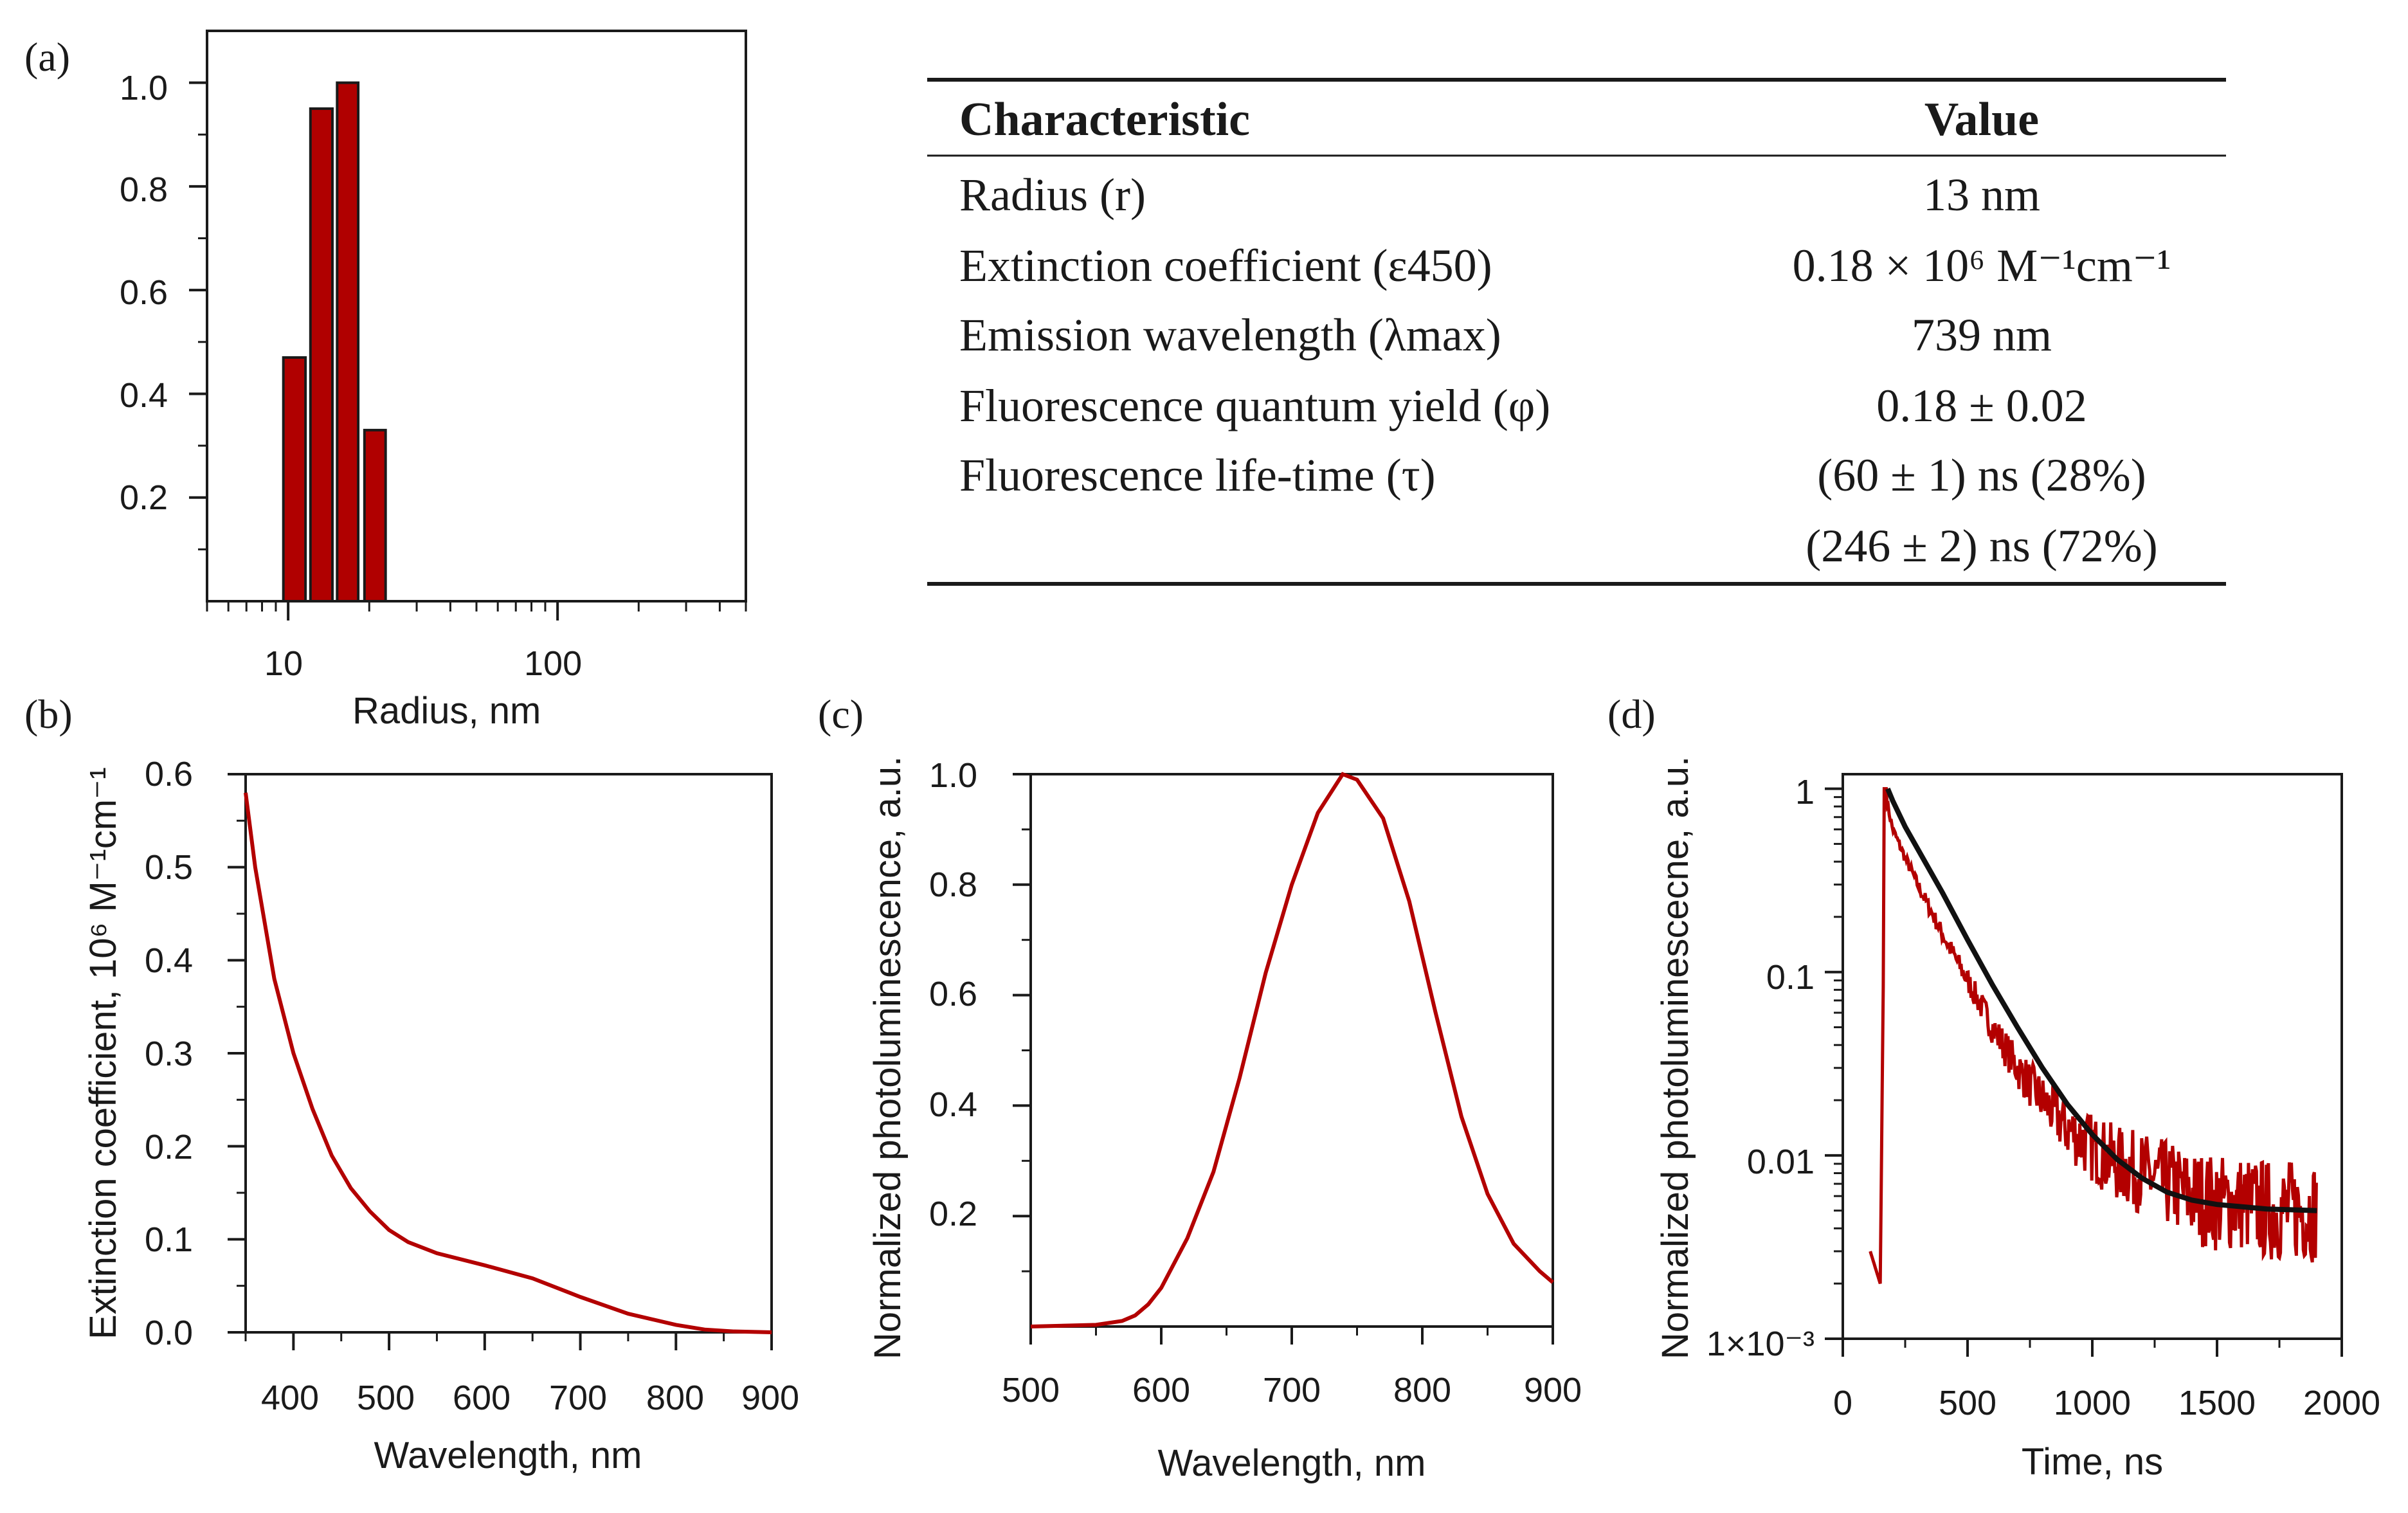  What do you see at coordinates (47, 57) in the screenshot?
I see `panel-a-label: (a)` at bounding box center [47, 57].